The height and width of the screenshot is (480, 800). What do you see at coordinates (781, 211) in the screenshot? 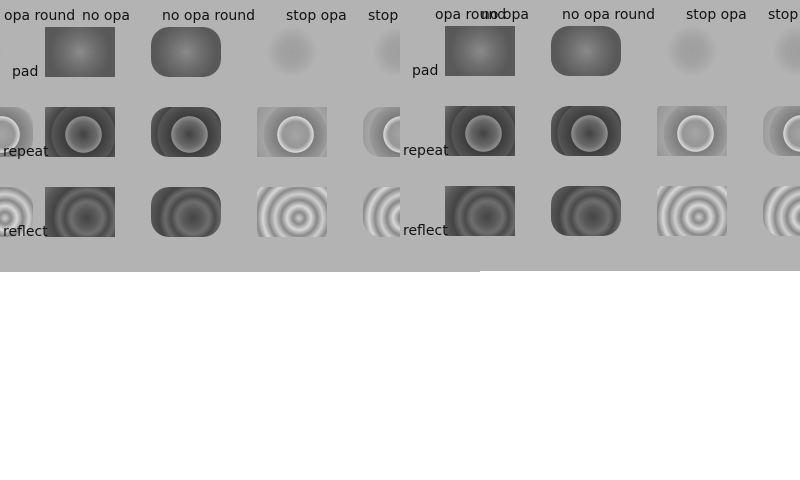
I see `swatch-reflect-stop-opa-round` at bounding box center [781, 211].